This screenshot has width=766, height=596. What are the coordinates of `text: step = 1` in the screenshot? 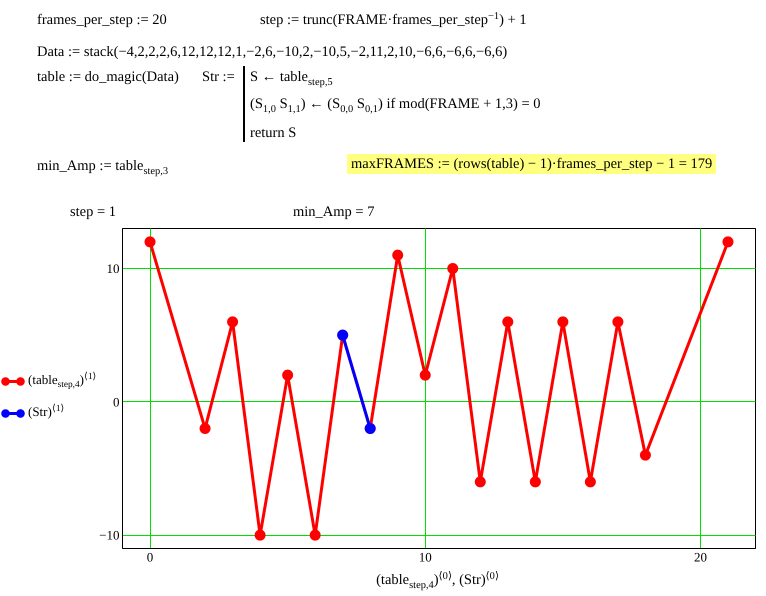 It's located at (93, 212).